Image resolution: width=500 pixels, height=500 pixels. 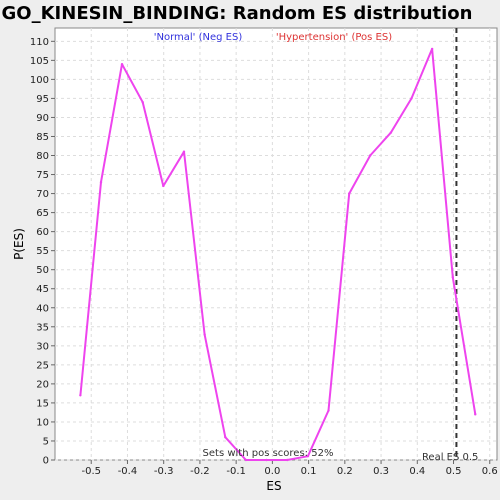 What do you see at coordinates (42, 289) in the screenshot?
I see `y-tick-label: 45` at bounding box center [42, 289].